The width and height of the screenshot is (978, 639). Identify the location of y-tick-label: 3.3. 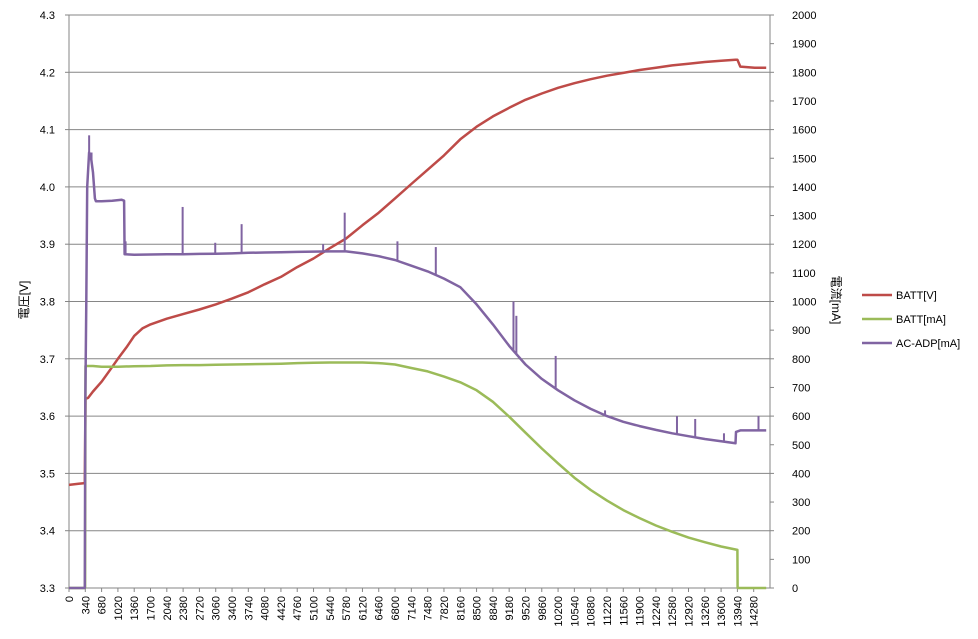
(47, 589).